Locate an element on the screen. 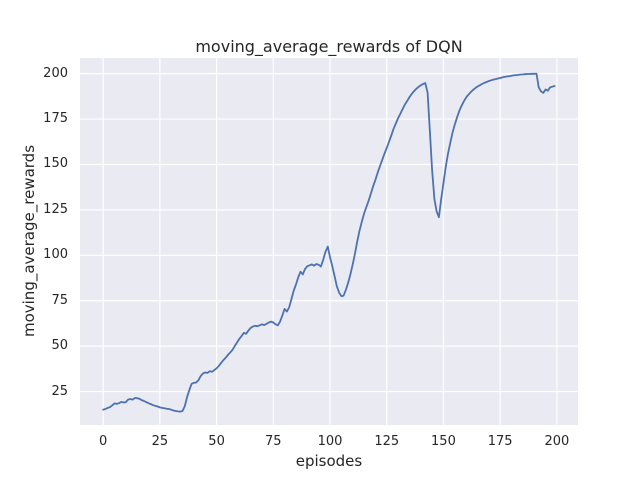 The height and width of the screenshot is (480, 640). y-tick-label: 150 is located at coordinates (55, 164).